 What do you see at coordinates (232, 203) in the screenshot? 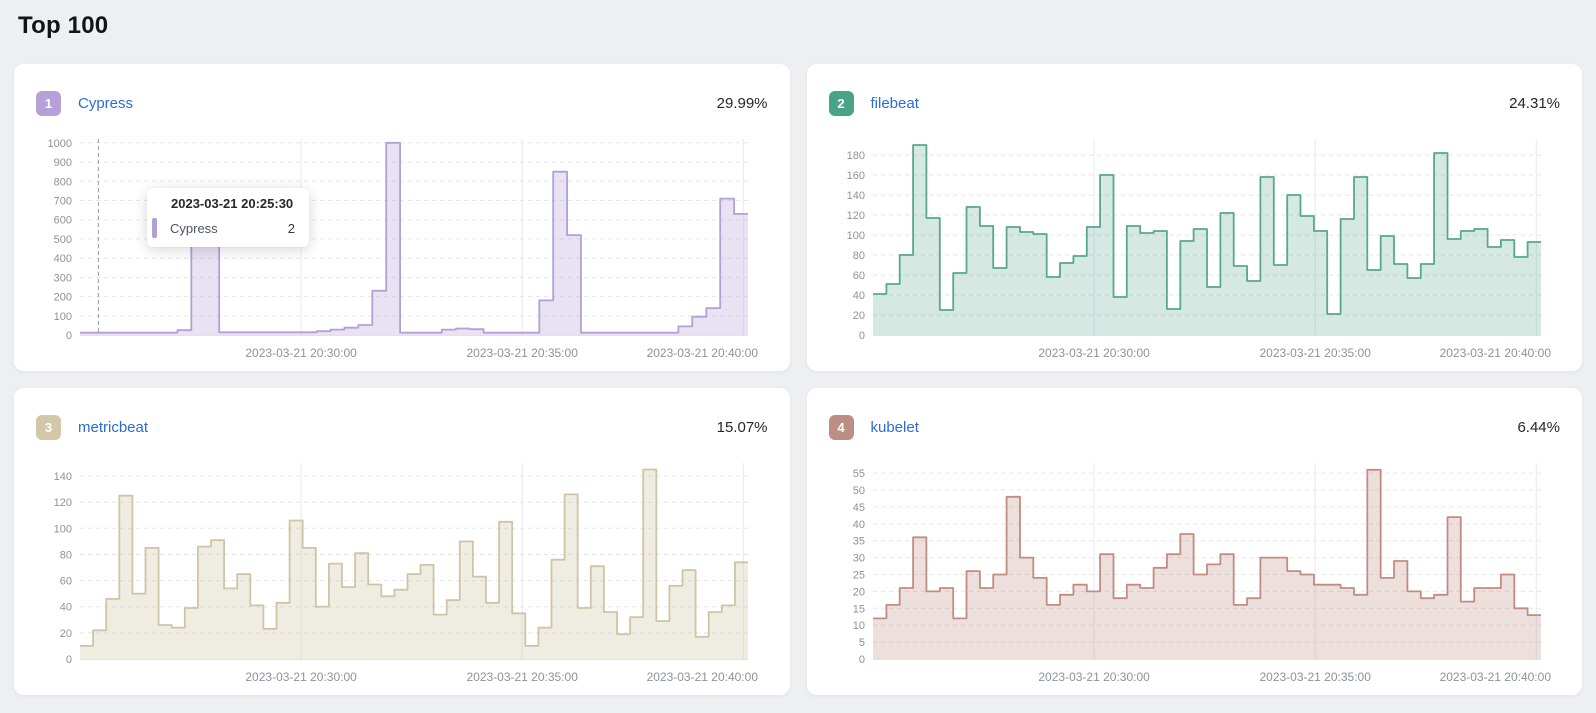
I see `tooltip-time: 2023-03-21 20:25:30` at bounding box center [232, 203].